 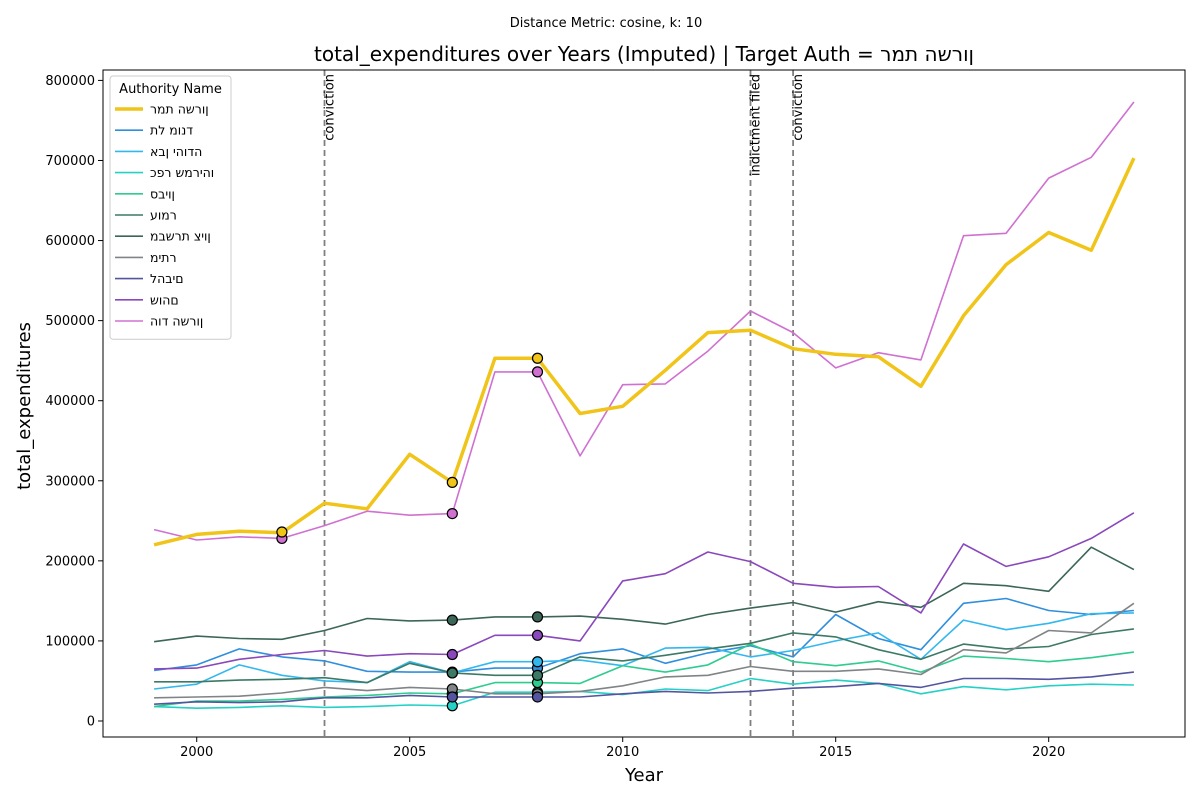 I want to click on x-tick-label: 2000, so click(x=196, y=752).